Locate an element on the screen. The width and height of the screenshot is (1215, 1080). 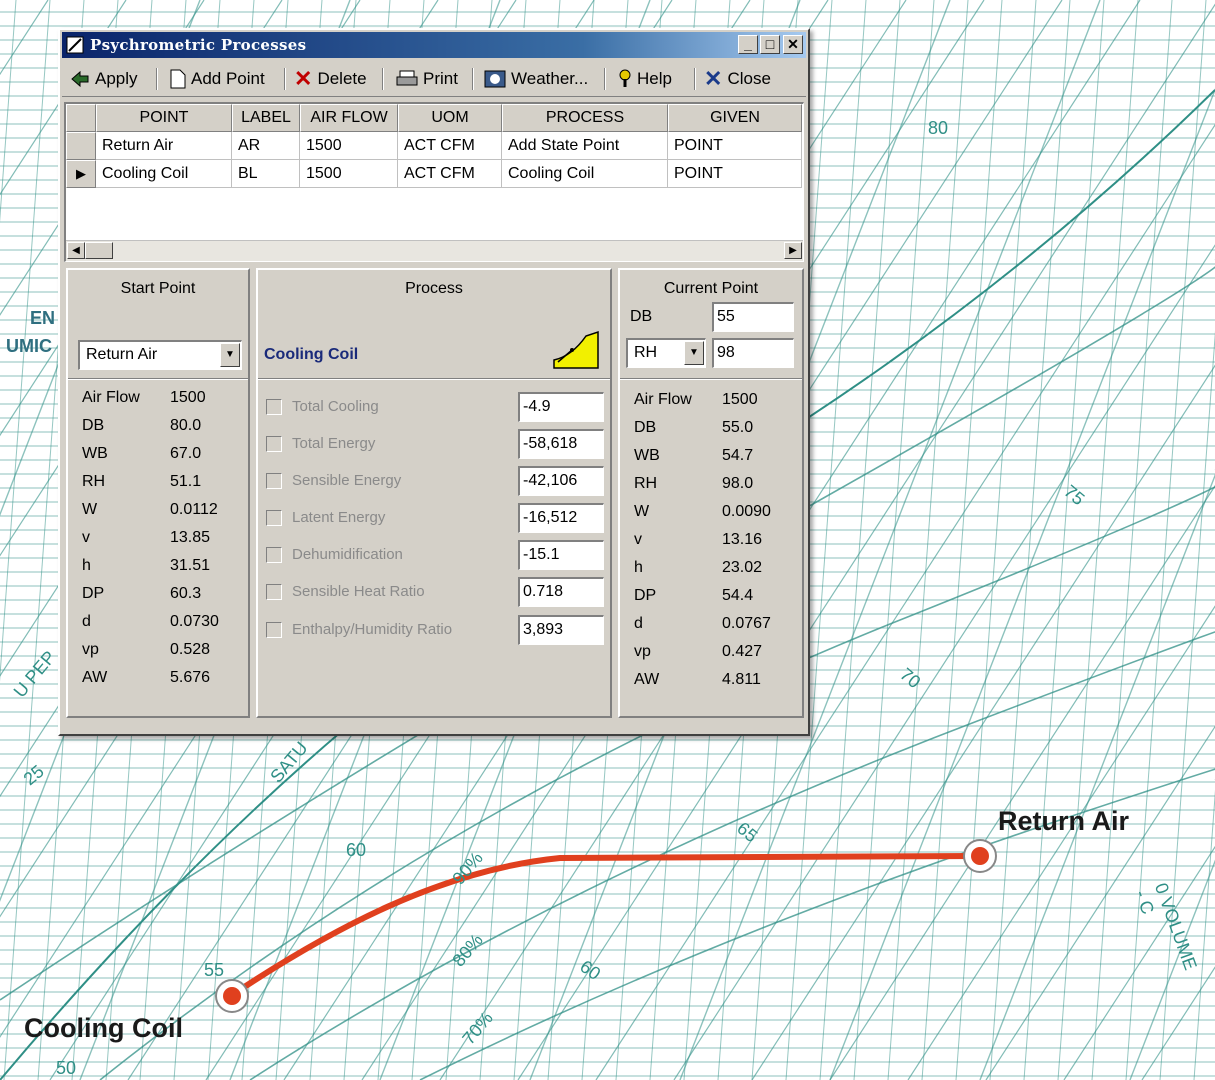
sensible-energy-checkbox is located at coordinates (274, 480).